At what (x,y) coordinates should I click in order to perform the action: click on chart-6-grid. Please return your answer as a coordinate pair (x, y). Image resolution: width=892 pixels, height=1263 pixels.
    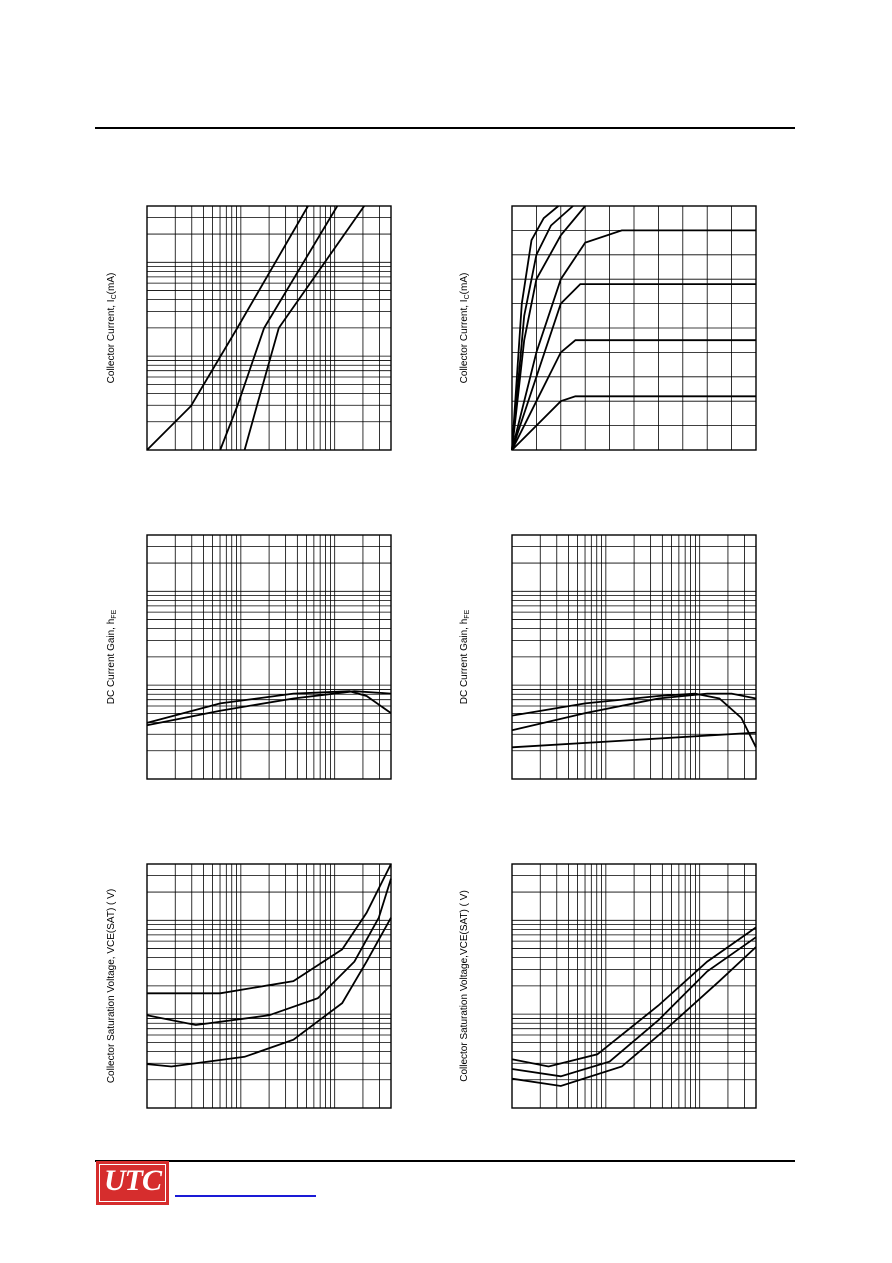
    Looking at the image, I should click on (634, 986).